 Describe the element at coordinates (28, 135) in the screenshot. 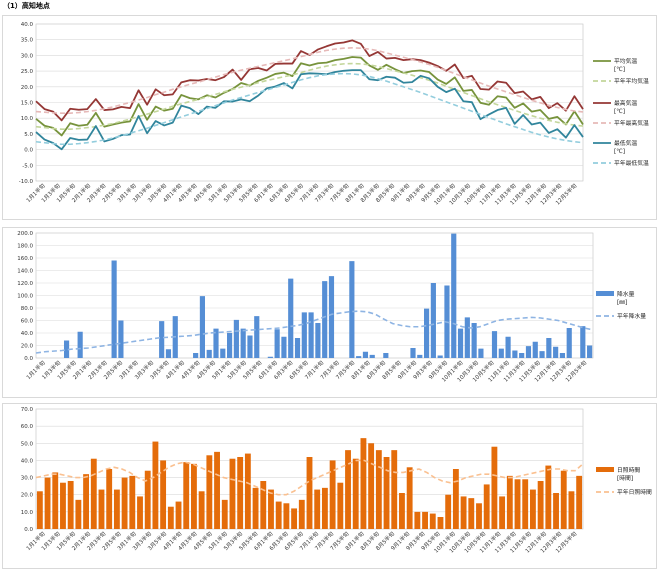

I see `y-tick-label: 5.0` at that location.